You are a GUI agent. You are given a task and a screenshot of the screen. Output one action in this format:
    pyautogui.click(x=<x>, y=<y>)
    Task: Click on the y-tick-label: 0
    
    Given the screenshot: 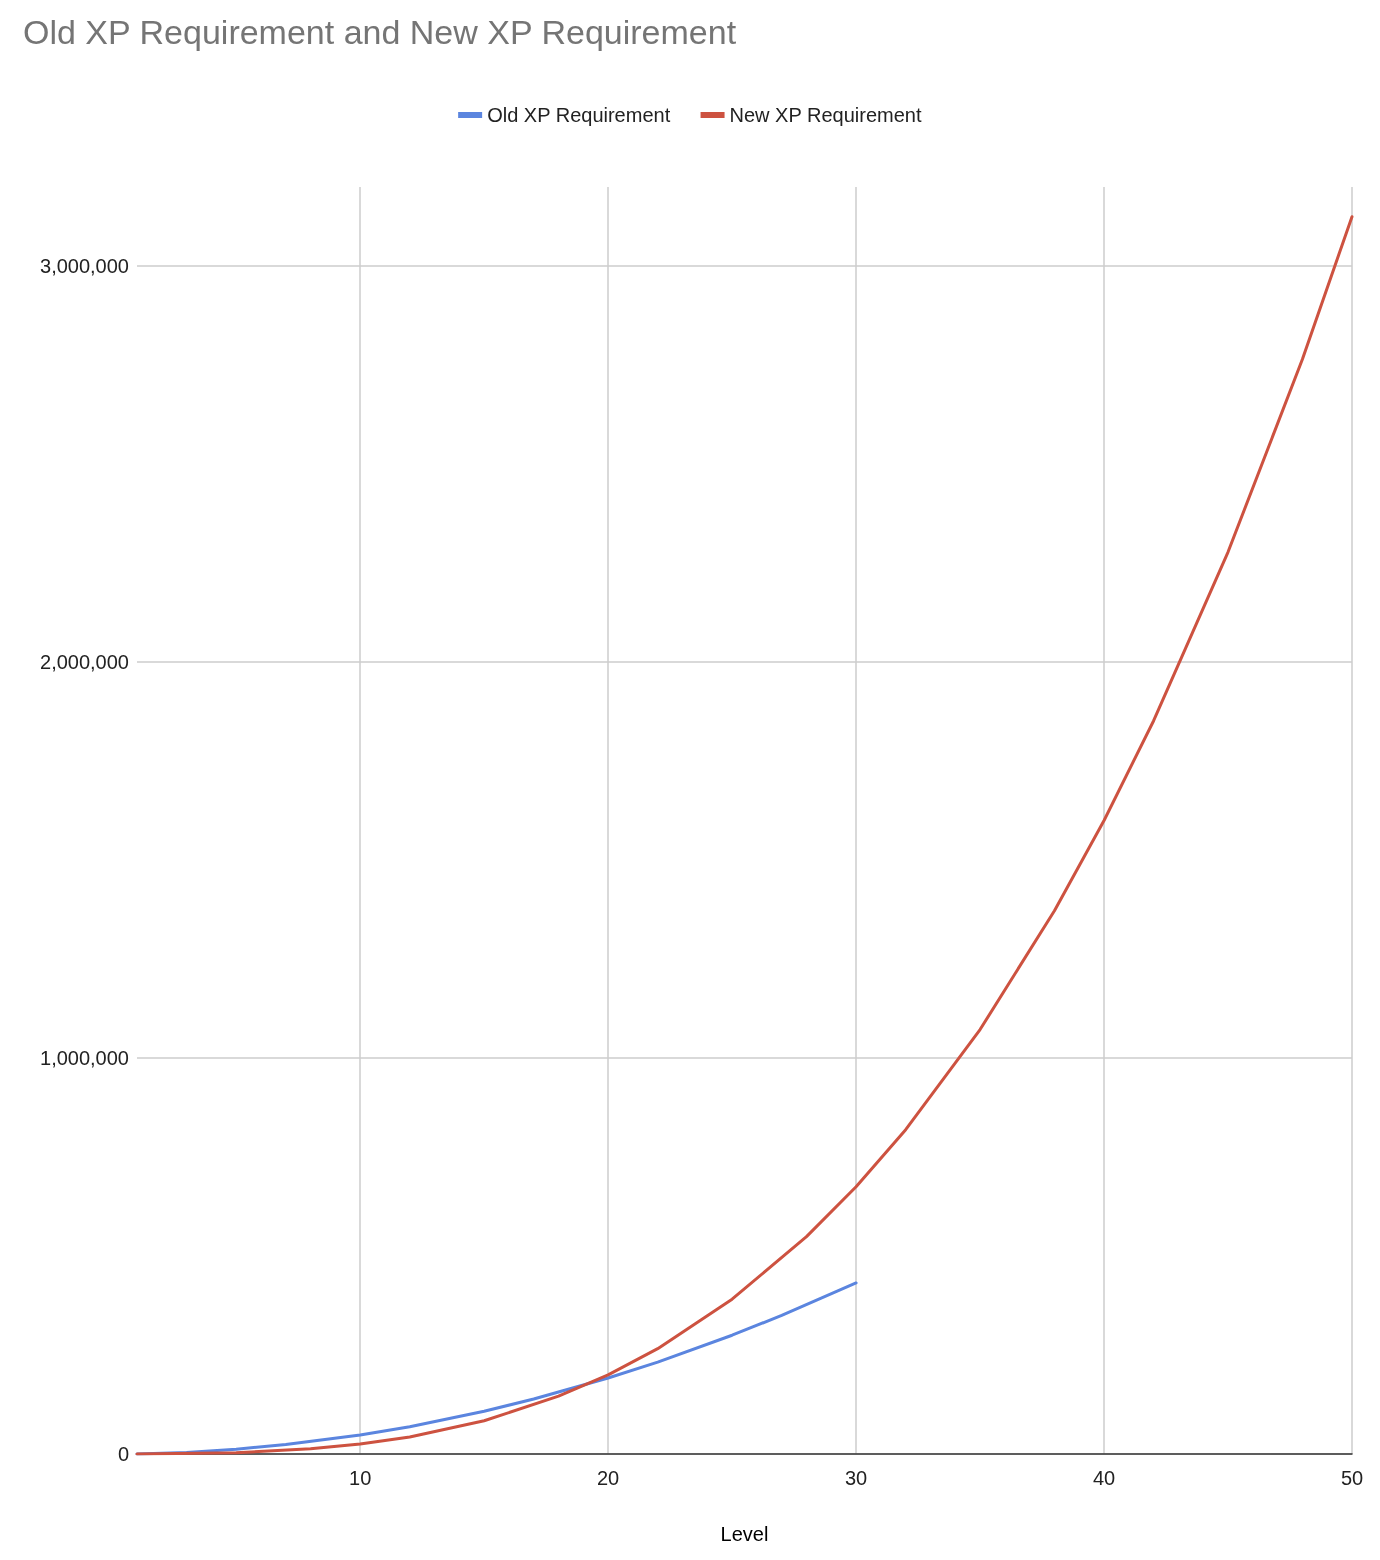 What is the action you would take?
    pyautogui.click(x=123, y=1454)
    